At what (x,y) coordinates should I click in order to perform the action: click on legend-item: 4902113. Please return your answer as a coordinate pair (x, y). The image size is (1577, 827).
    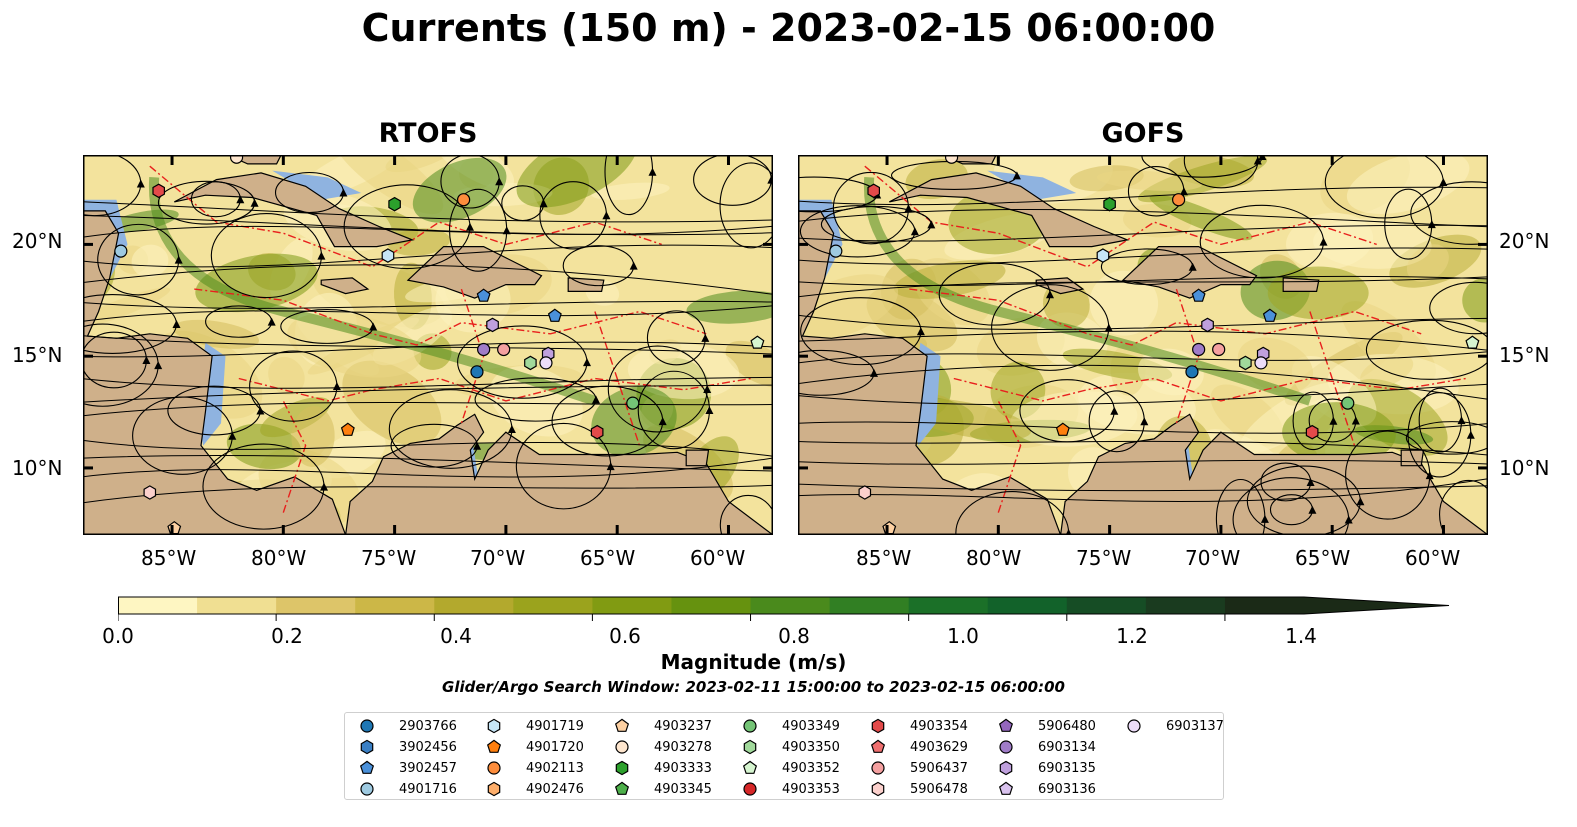
    Looking at the image, I should click on (535, 768).